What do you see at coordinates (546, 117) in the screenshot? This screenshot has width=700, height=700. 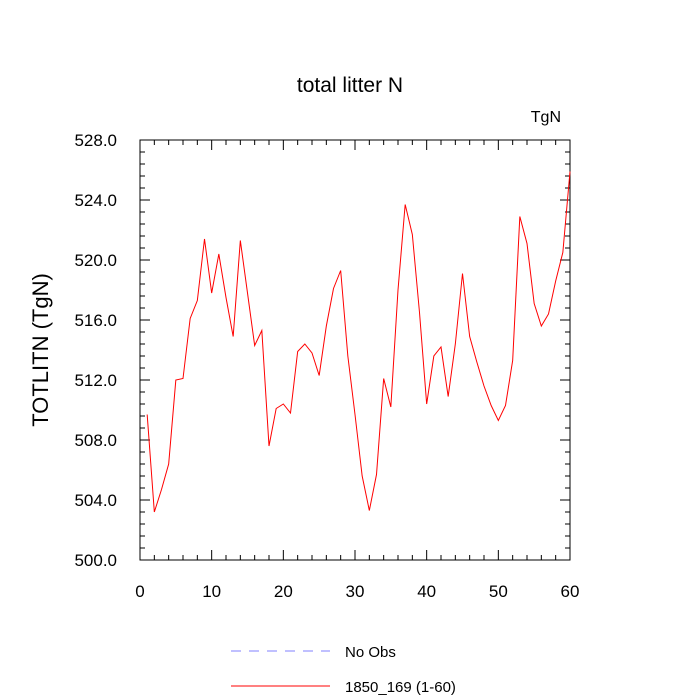 I see `units-label: TgN` at bounding box center [546, 117].